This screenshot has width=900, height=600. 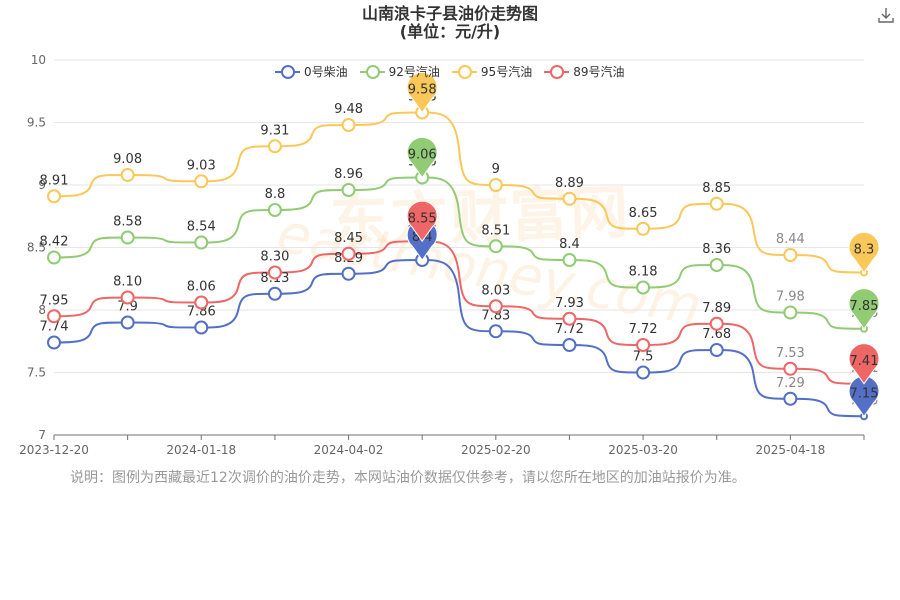 I want to click on data-label: 9, so click(x=496, y=169).